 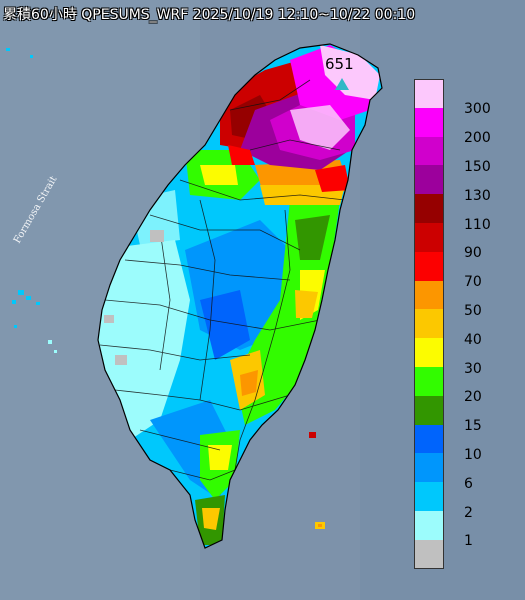 What do you see at coordinates (466, 299) in the screenshot?
I see `legend-row: 50` at bounding box center [466, 299].